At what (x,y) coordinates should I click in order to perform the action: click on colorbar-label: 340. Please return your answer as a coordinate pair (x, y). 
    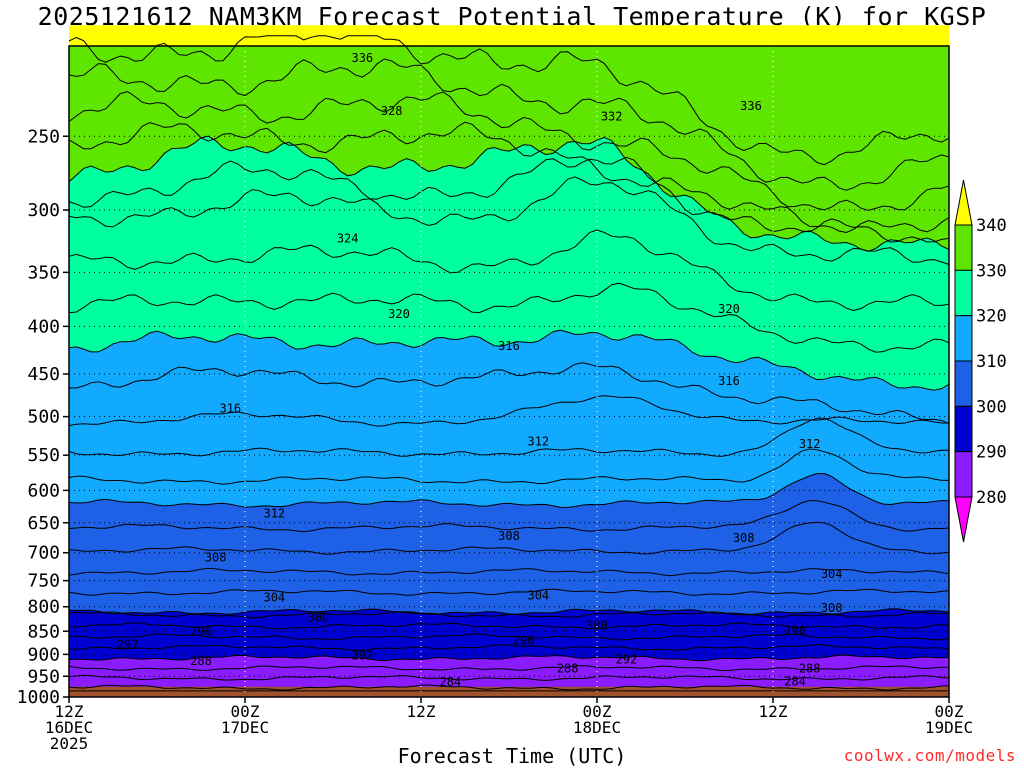
    Looking at the image, I should click on (991, 226).